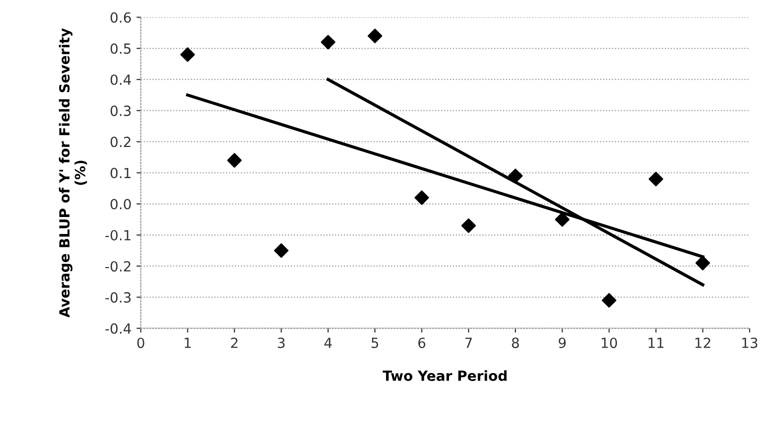  I want to click on y-tick-label: -0.1, so click(117, 235).